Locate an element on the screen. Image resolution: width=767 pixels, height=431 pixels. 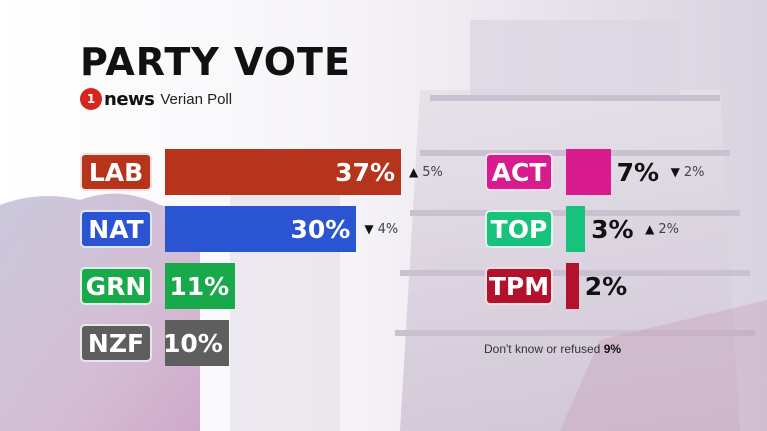
bar-lab is located at coordinates (283, 172).